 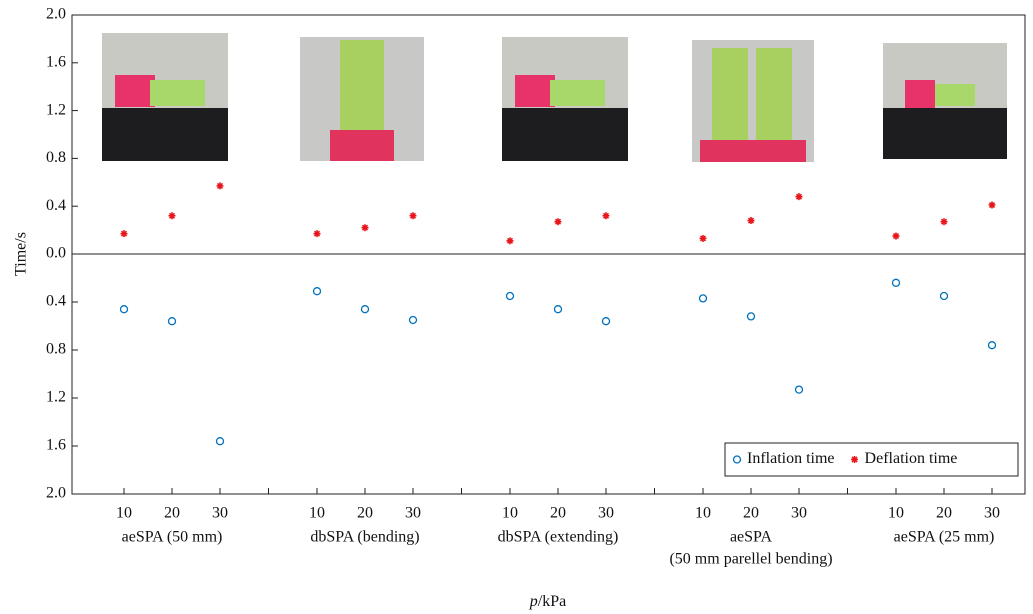 I want to click on group-label: (50 mm parellel bending), so click(x=750, y=559).